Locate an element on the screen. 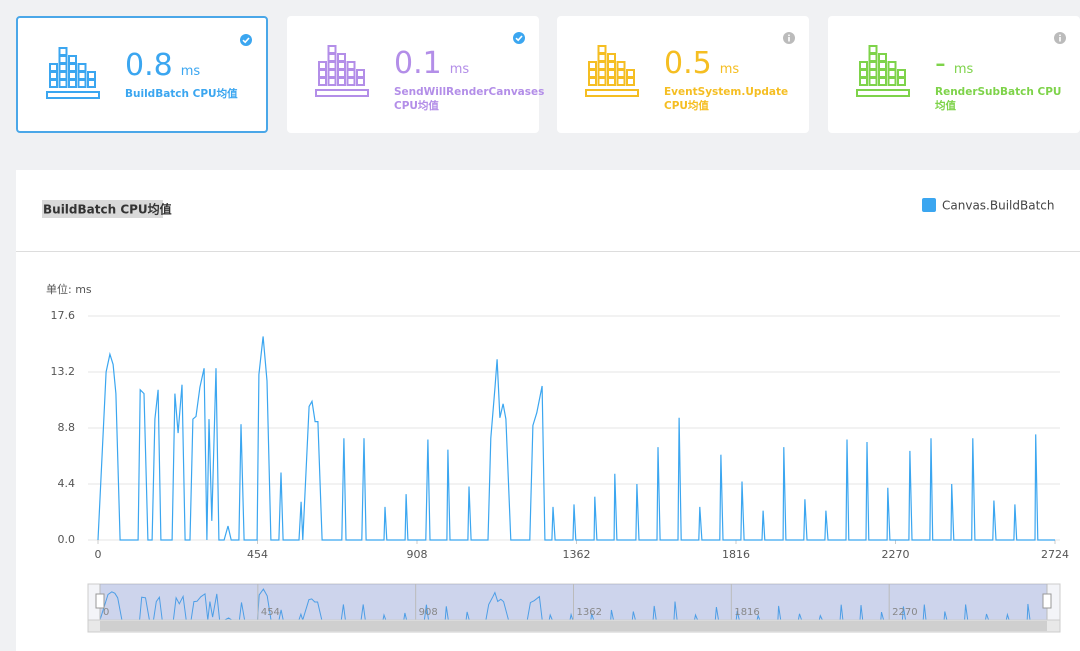 This screenshot has width=1080, height=651. card-label: BuildBatch CPU均值 is located at coordinates (181, 94).